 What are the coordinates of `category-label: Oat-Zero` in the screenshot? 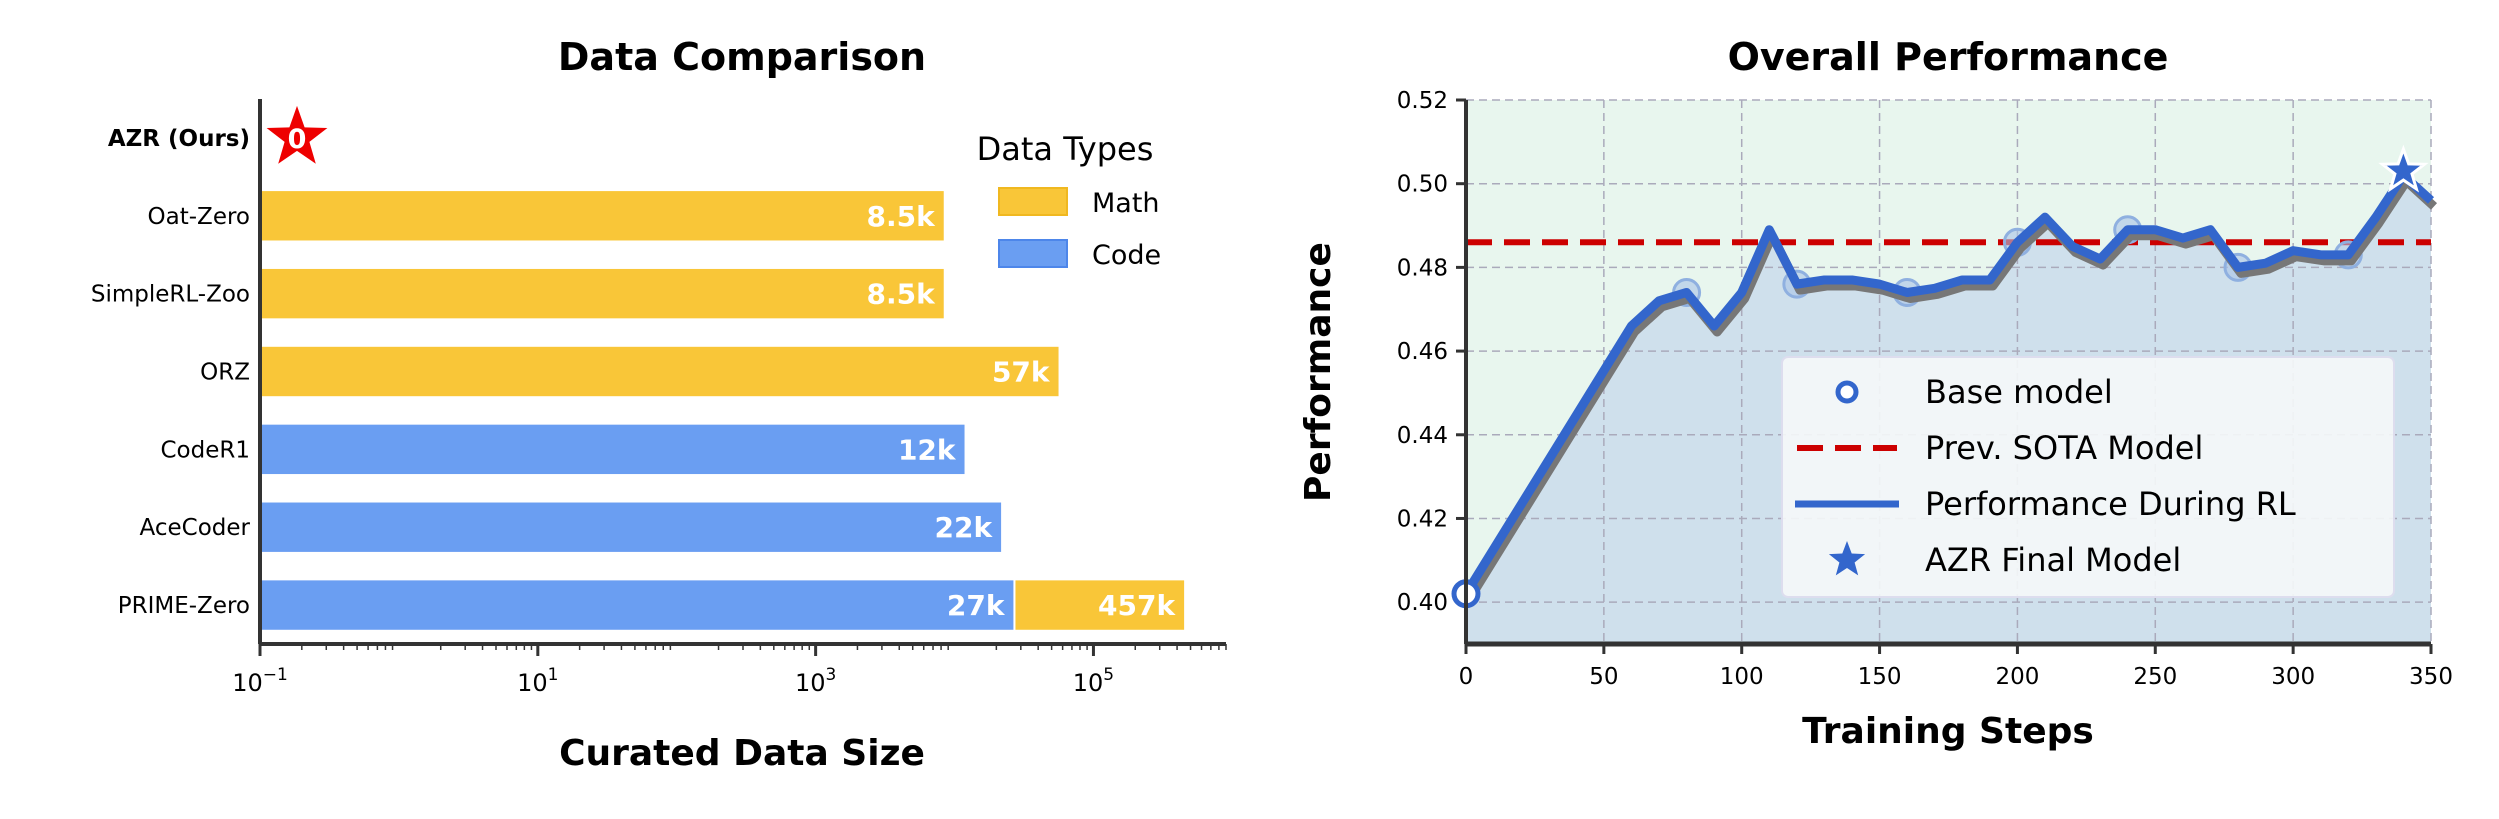 It's located at (199, 217).